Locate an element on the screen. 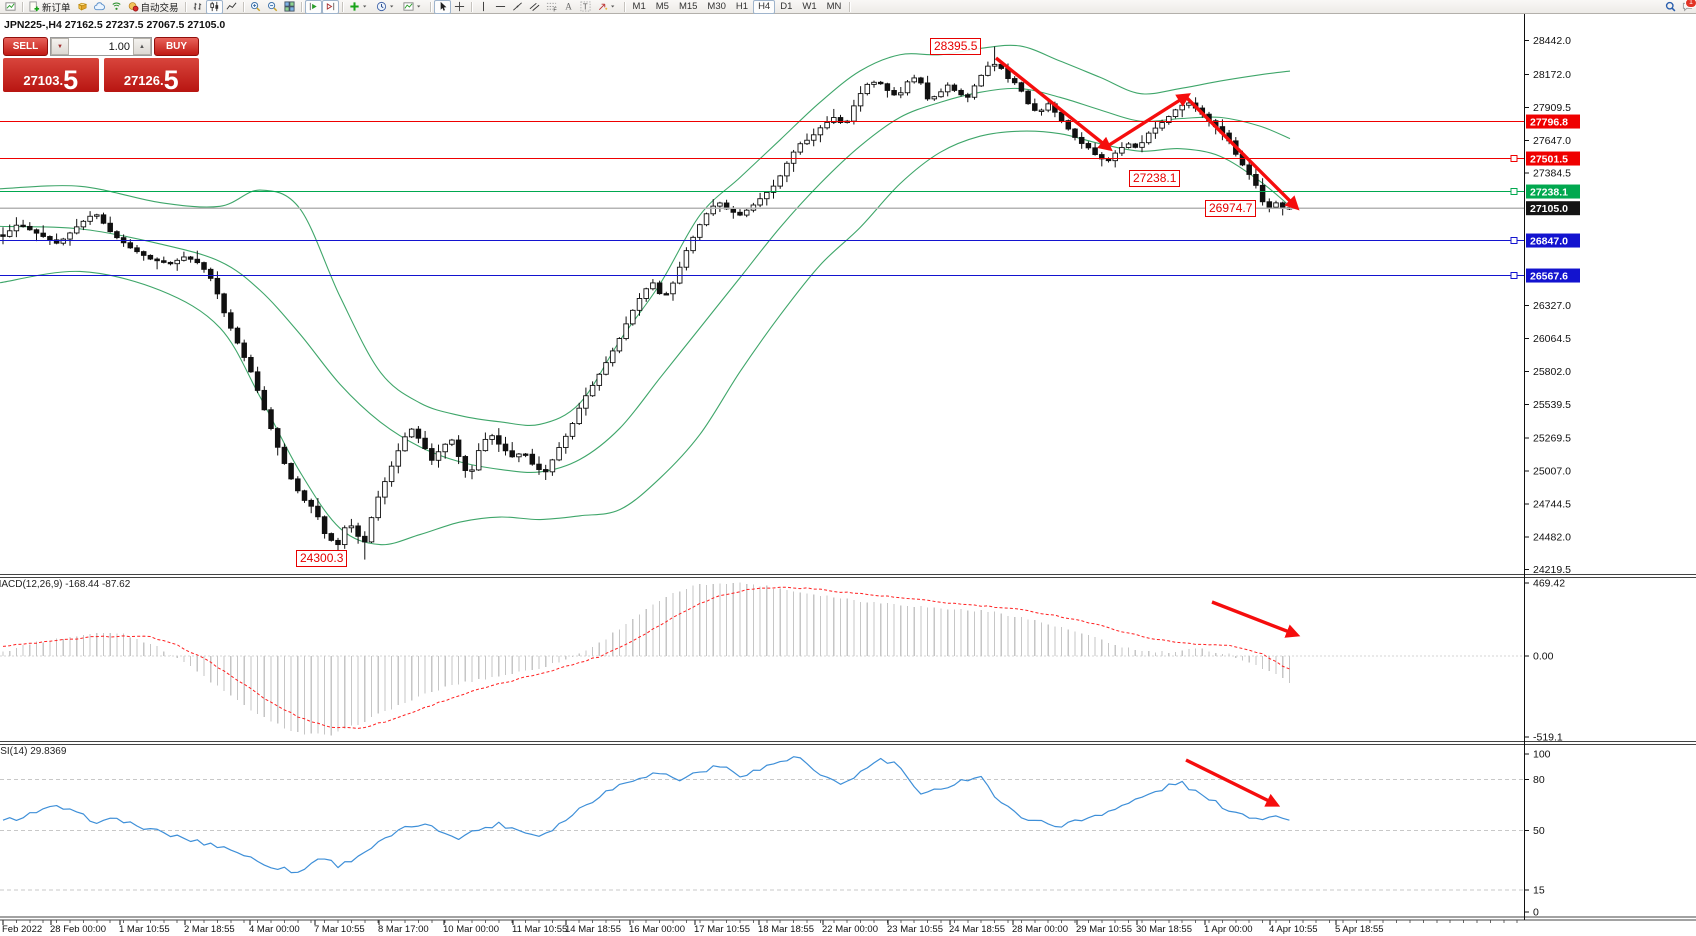  mini-chart-button is located at coordinates (10, 7).